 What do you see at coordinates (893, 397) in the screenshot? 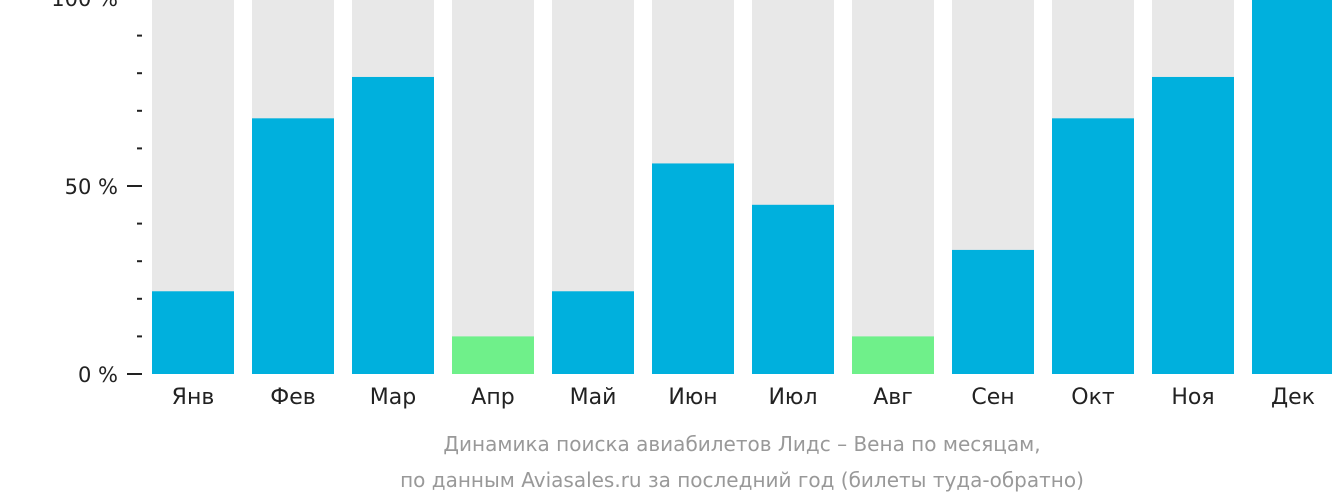
I see `x-tick-label: Авг` at bounding box center [893, 397].